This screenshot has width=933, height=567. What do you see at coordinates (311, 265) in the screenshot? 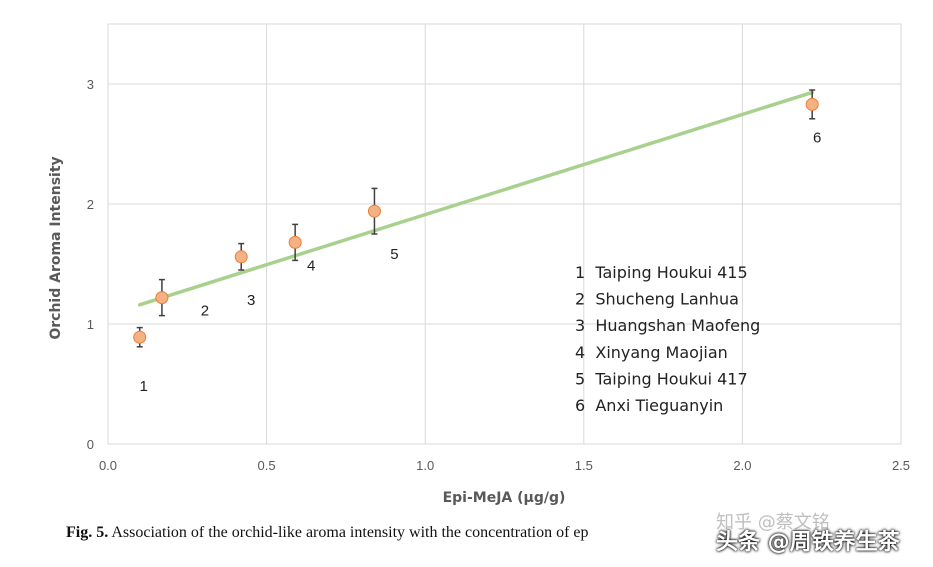
I see `point-label: 4` at bounding box center [311, 265].